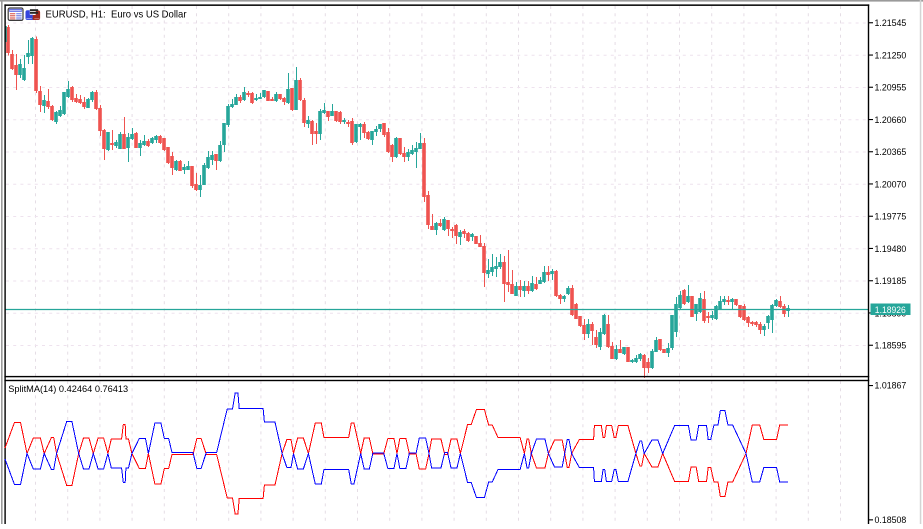  Describe the element at coordinates (891, 281) in the screenshot. I see `svg-text: 1.19185` at that location.